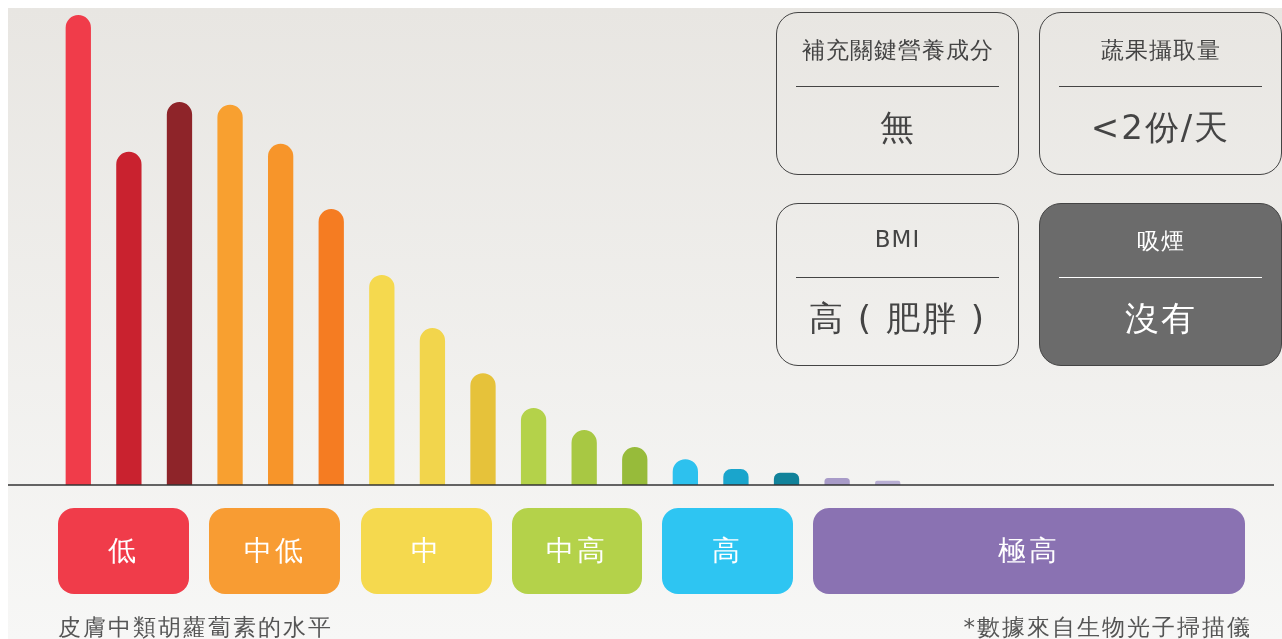 The width and height of the screenshot is (1282, 639). I want to click on text: 中, so click(426, 551).